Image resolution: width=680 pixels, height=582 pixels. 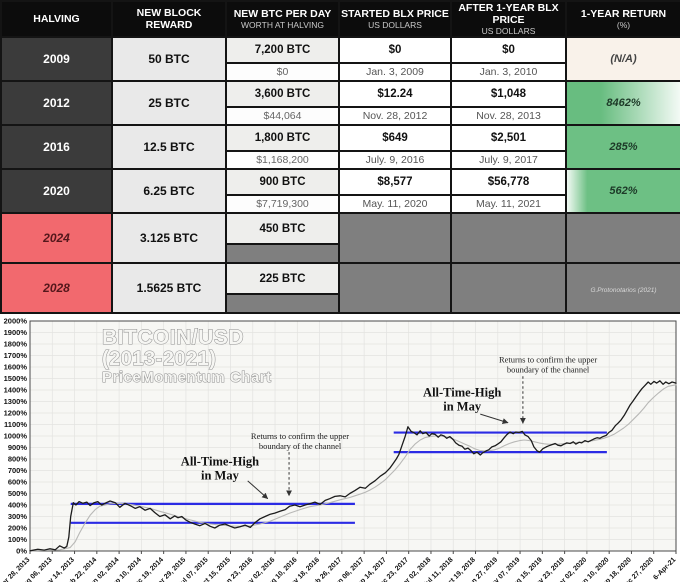 I want to click on btc-per-day-cell: 7,200 BTC, so click(x=282, y=50).